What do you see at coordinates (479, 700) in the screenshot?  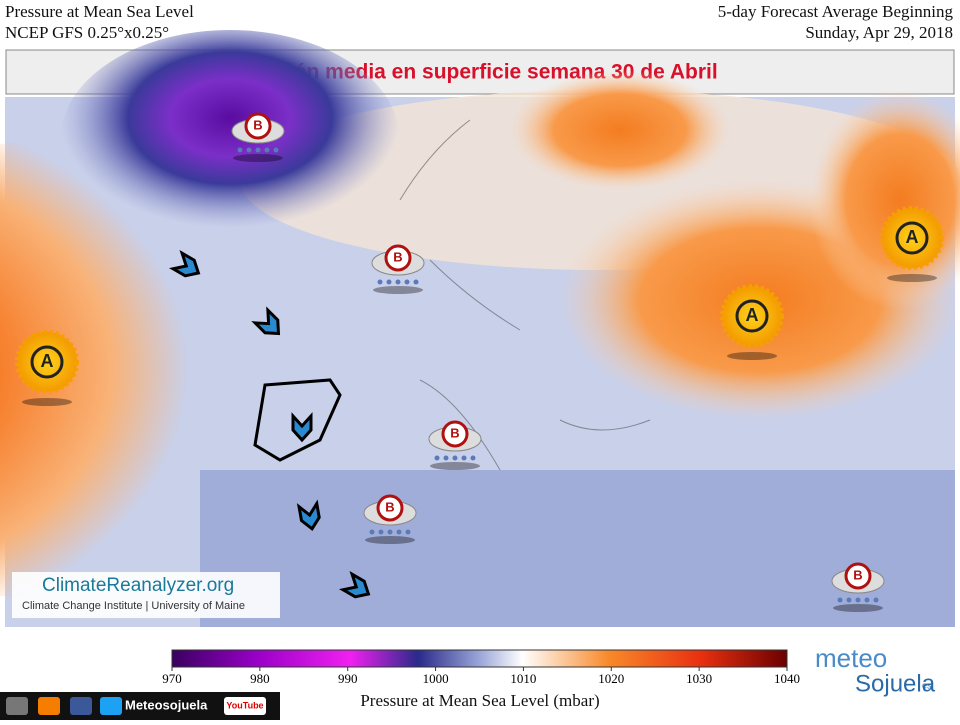 I see `colorbar-label: Pressure at Mean Sea Level (mbar)` at bounding box center [479, 700].